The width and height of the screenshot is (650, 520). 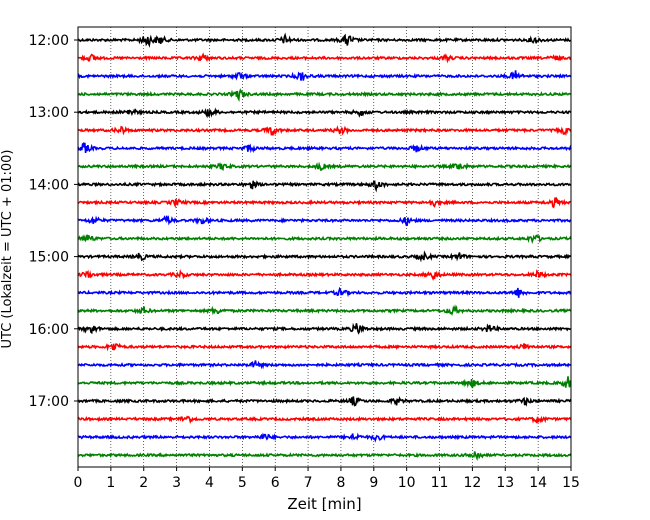 I want to click on x-tick-label: 14, so click(x=538, y=483).